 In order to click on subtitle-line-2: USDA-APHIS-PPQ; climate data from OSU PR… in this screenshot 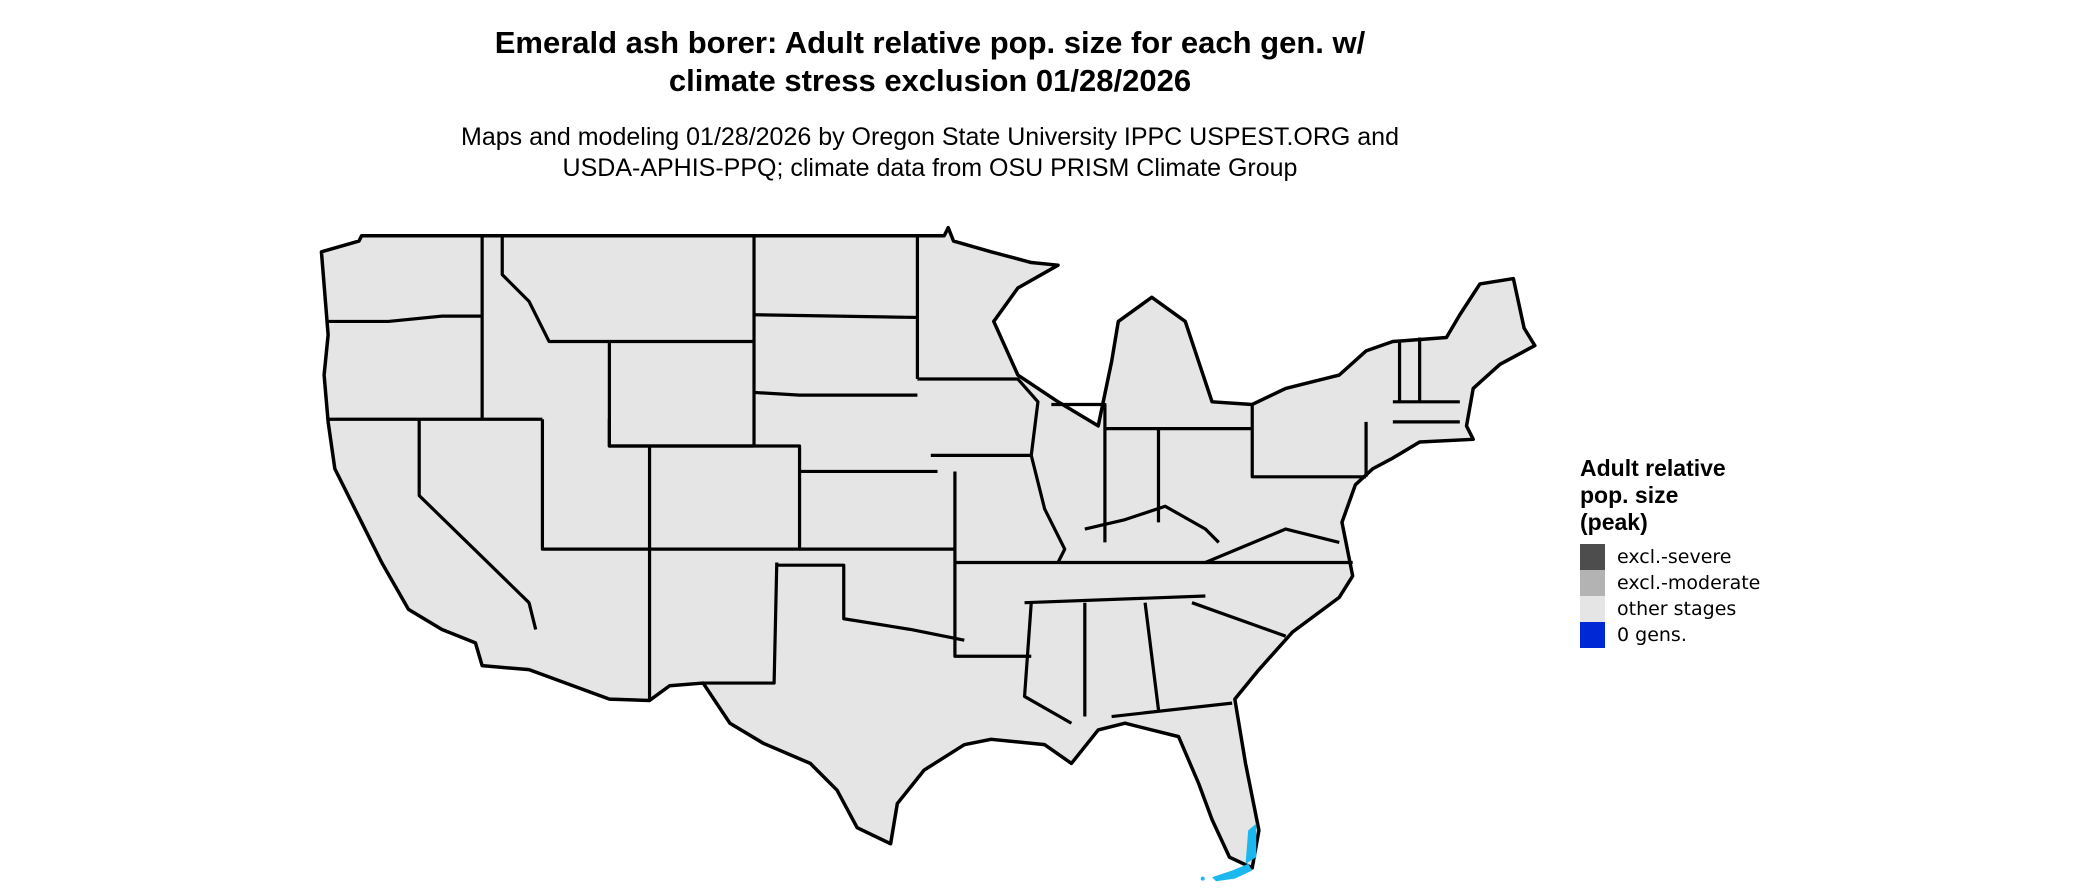, I will do `click(930, 168)`.